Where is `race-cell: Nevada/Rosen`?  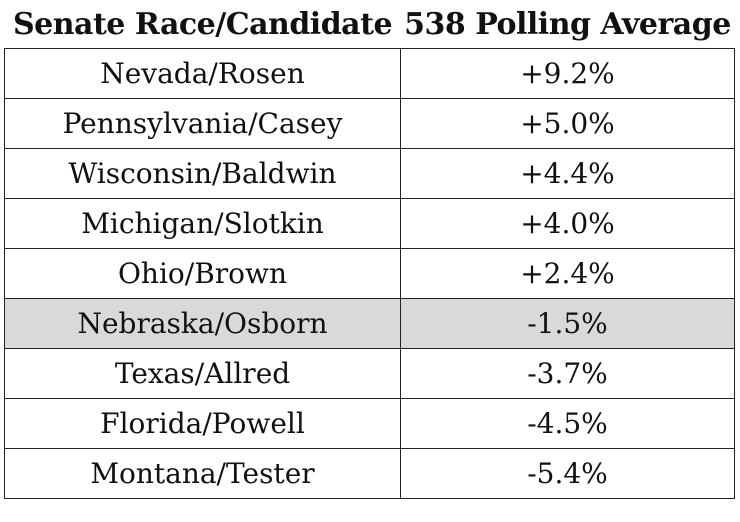
race-cell: Nevada/Rosen is located at coordinates (202, 73).